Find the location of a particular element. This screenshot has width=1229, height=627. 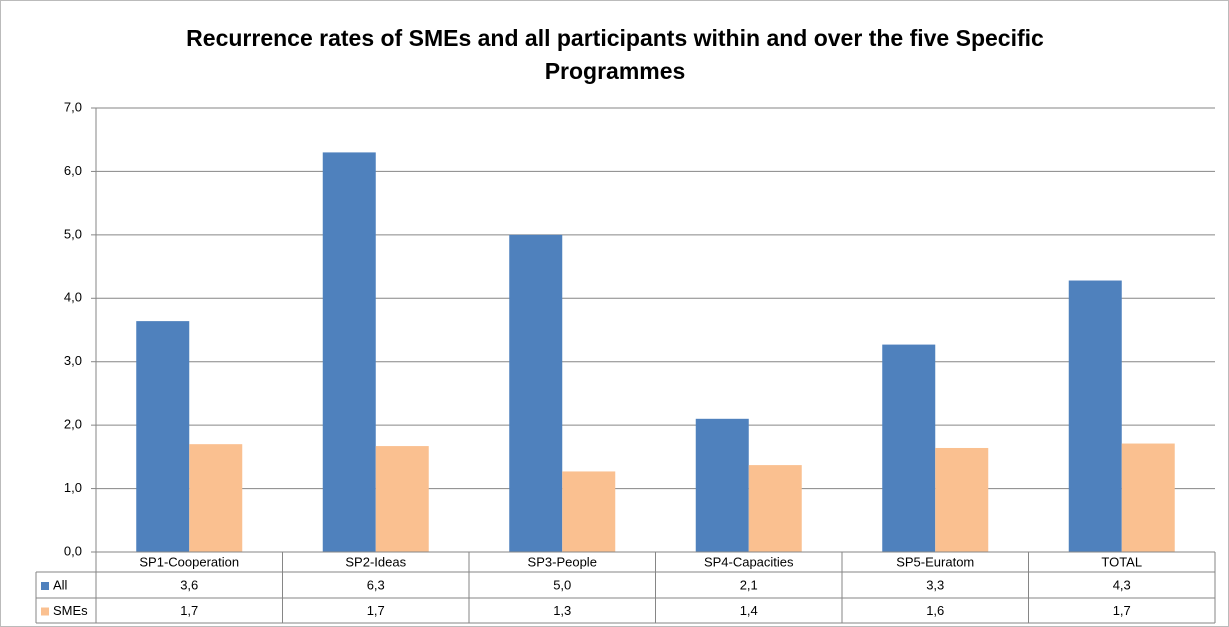

x-tick-label: SP1-Cooperation is located at coordinates (189, 561).